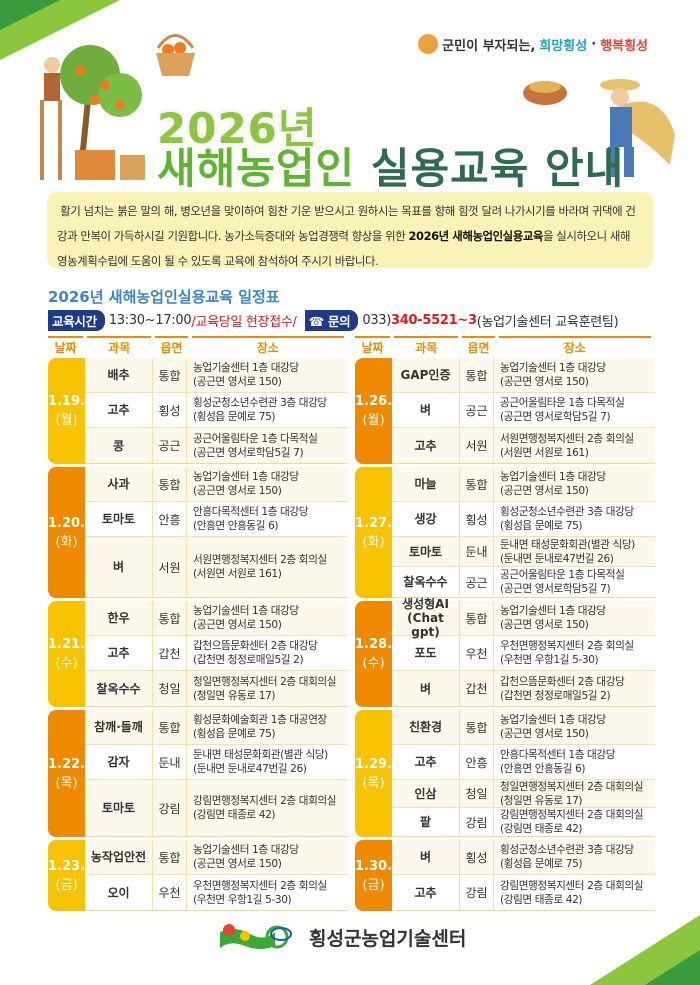  What do you see at coordinates (559, 582) in the screenshot?
I see `place-cell: 공근어울림타운 1층 다목적실 (공근면 영서로학담5길 7)` at bounding box center [559, 582].